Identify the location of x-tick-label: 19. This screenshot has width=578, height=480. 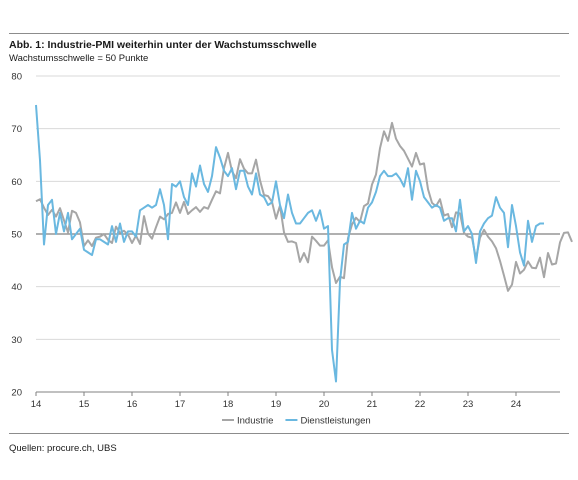
(276, 404).